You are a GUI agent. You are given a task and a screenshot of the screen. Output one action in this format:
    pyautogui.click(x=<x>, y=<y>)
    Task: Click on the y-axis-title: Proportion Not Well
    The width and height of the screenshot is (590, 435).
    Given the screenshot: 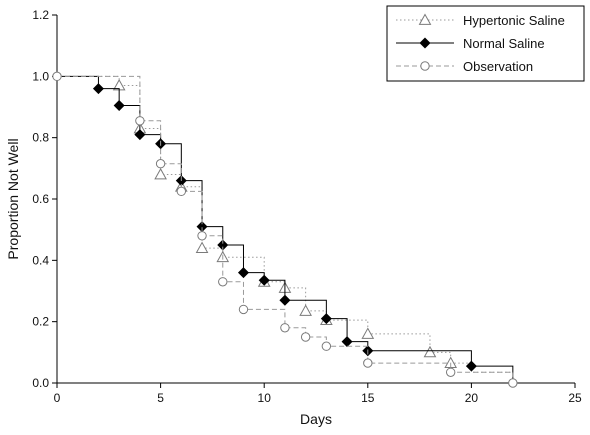 What is the action you would take?
    pyautogui.click(x=13, y=198)
    